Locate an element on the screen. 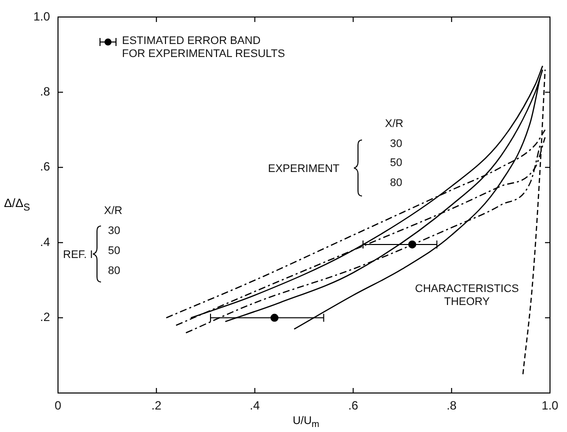  x-tick-label: 1.0 is located at coordinates (550, 405).